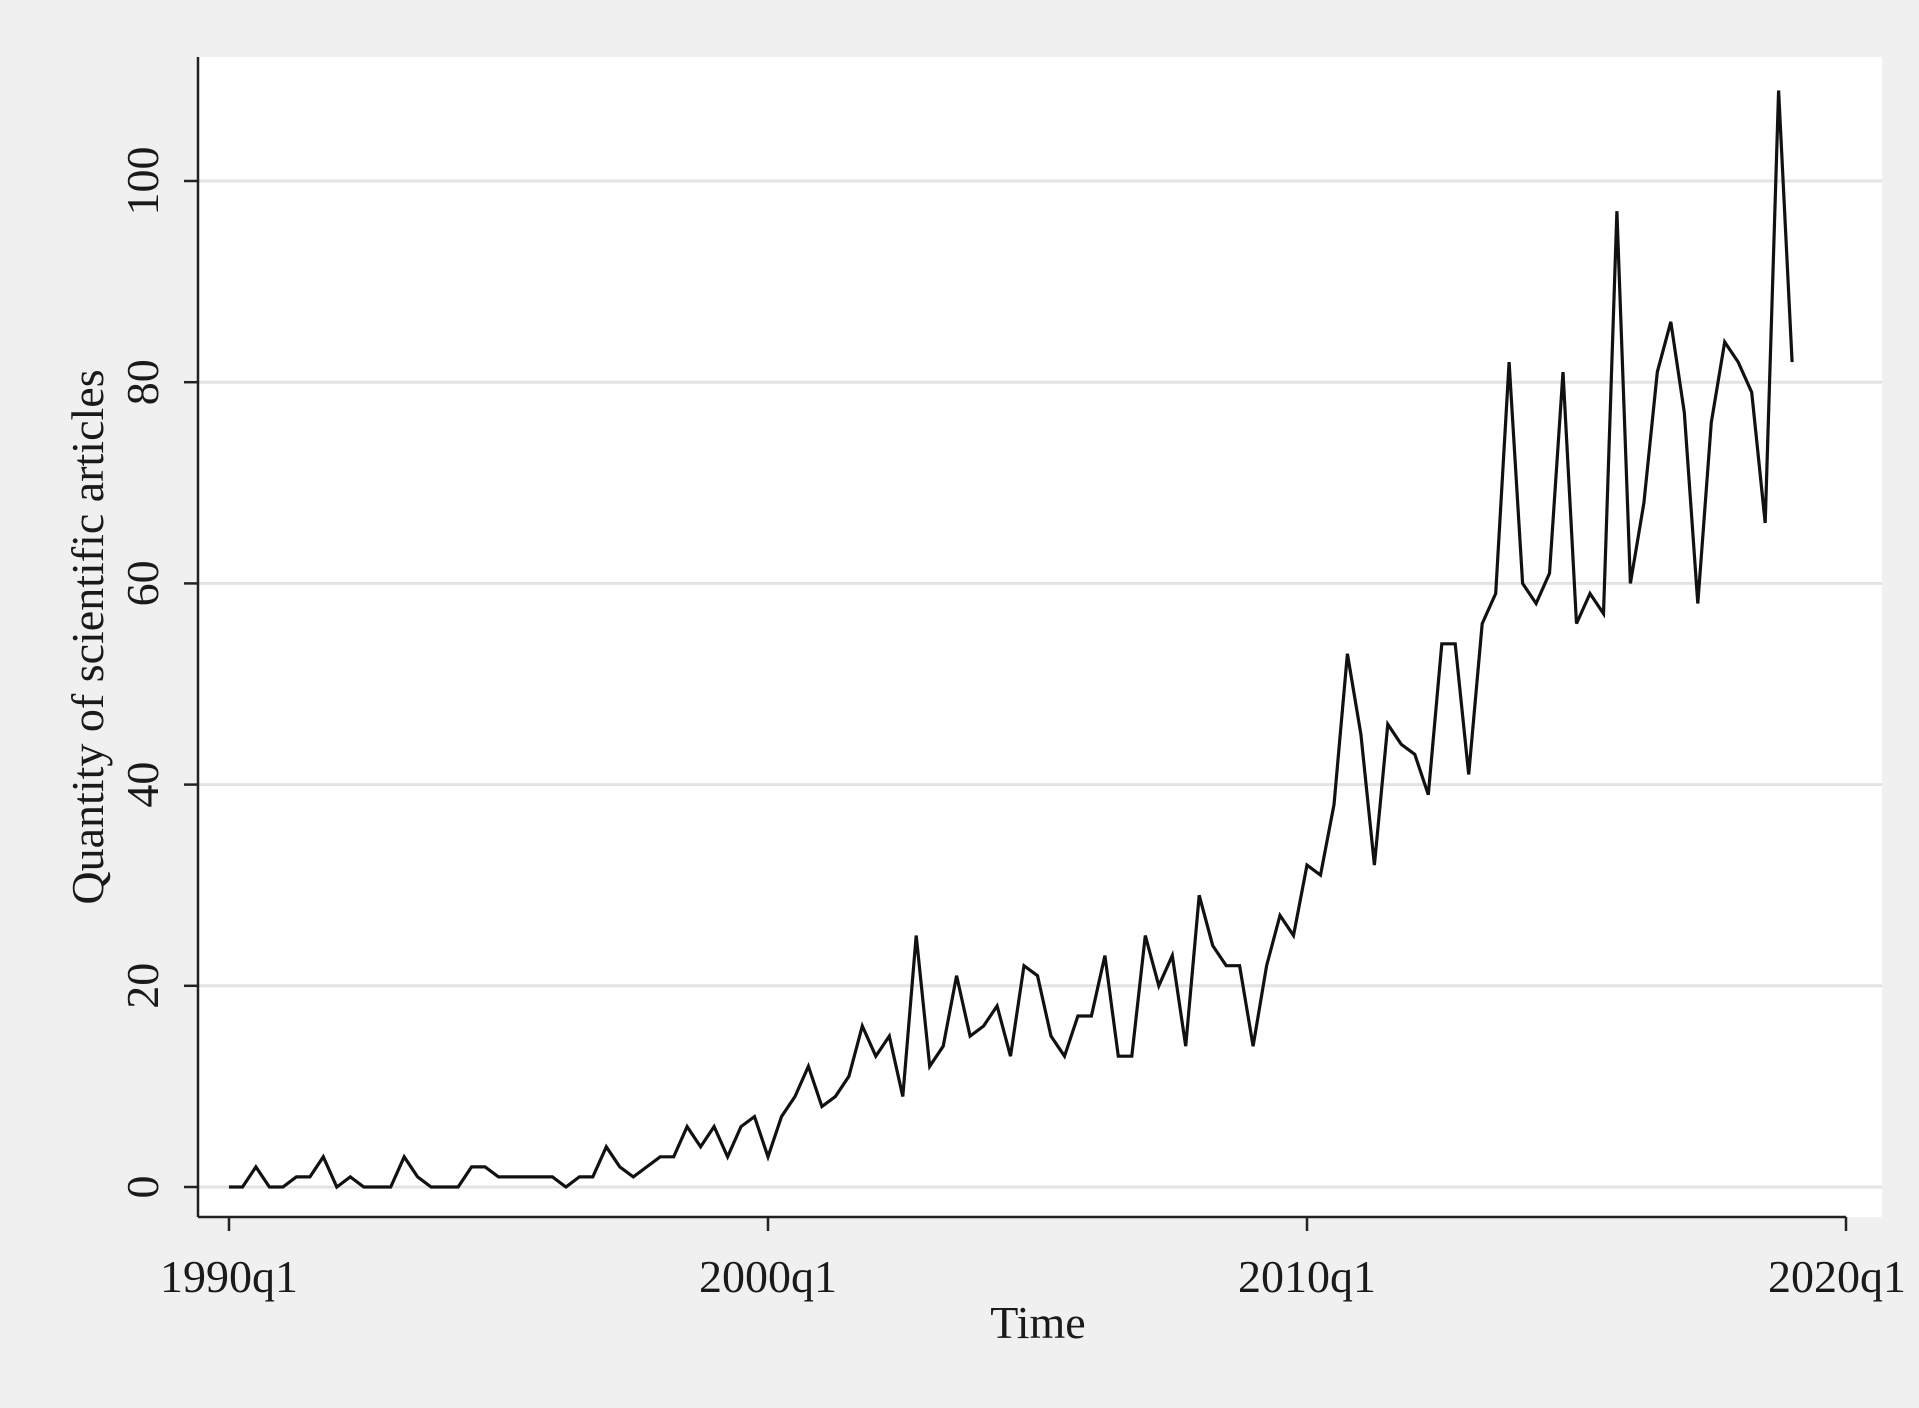  Describe the element at coordinates (229, 1276) in the screenshot. I see `x-tick-label: 1990q1` at that location.